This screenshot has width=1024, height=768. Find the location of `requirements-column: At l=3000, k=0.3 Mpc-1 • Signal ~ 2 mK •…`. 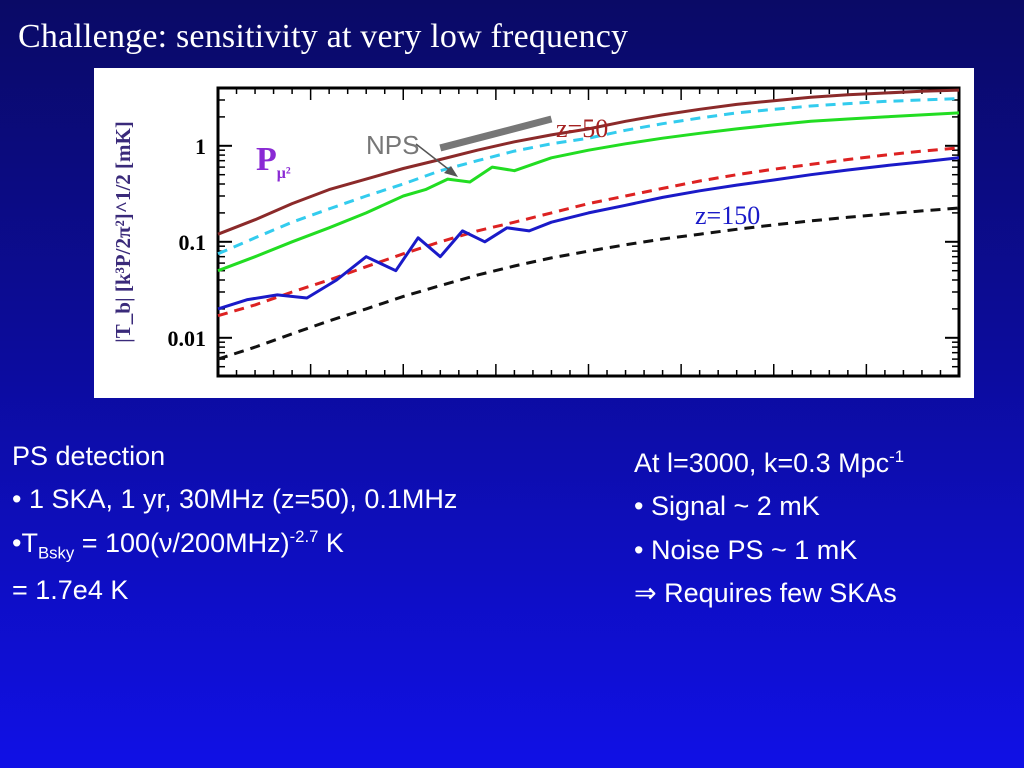

requirements-column: At l=3000, k=0.3 Mpc-1 • Signal ~ 2 mK •… is located at coordinates (824, 534).